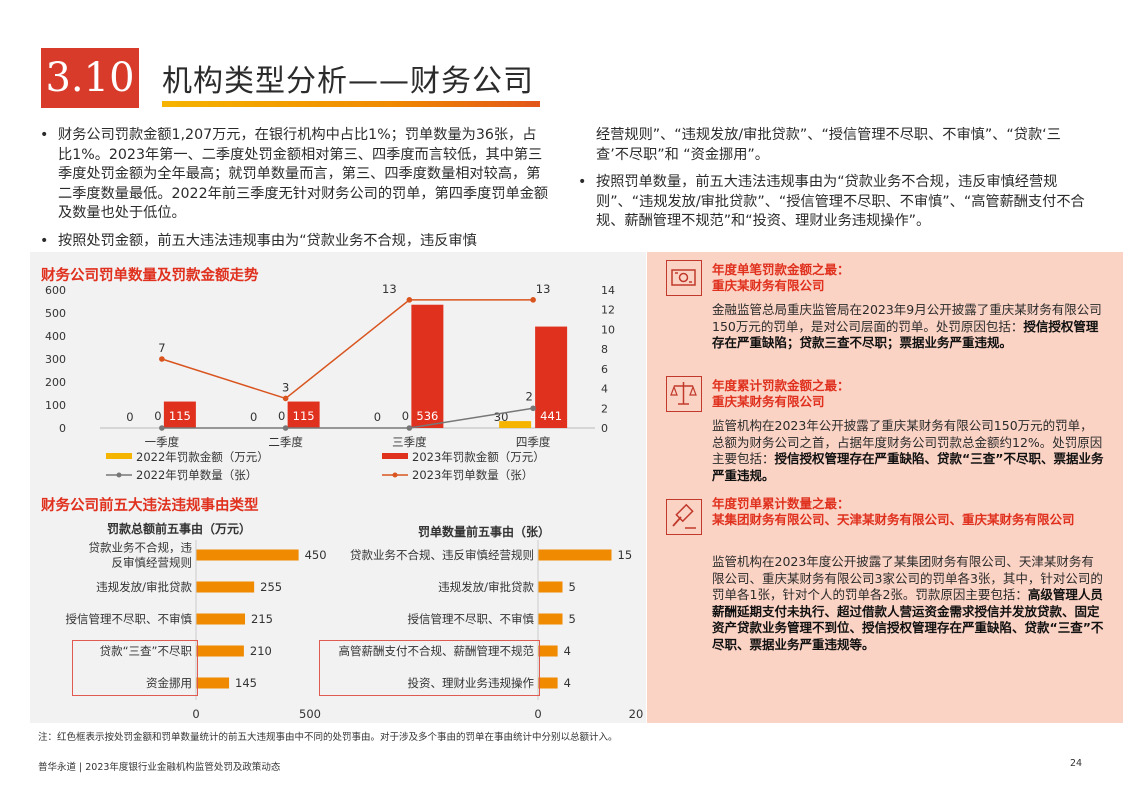  I want to click on reasons-section-title: 财务公司前五大违法违规事由类型, so click(150, 506).